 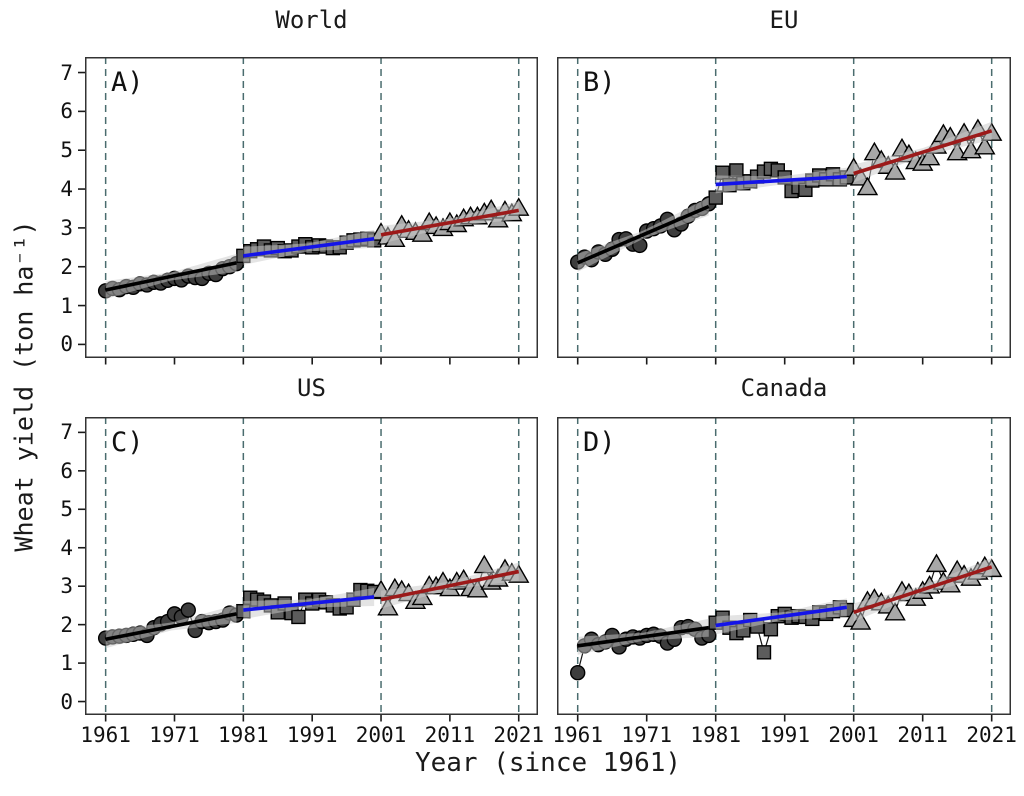 What do you see at coordinates (599, 442) in the screenshot?
I see `panel-letter-d: D)` at bounding box center [599, 442].